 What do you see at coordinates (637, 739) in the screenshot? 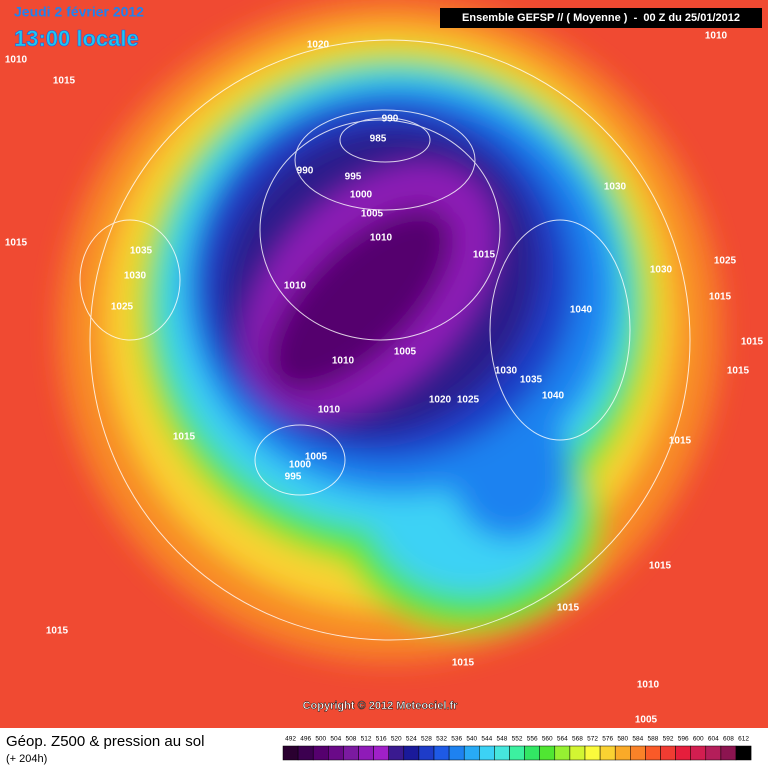
I see `colorbar-tick-label: 584` at bounding box center [637, 739].